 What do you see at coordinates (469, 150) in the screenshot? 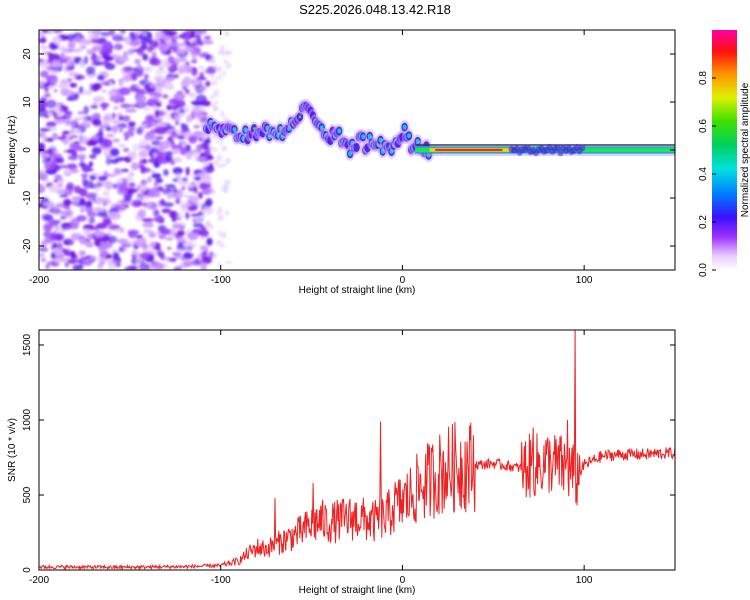
I see `ridge-band-red` at bounding box center [469, 150].